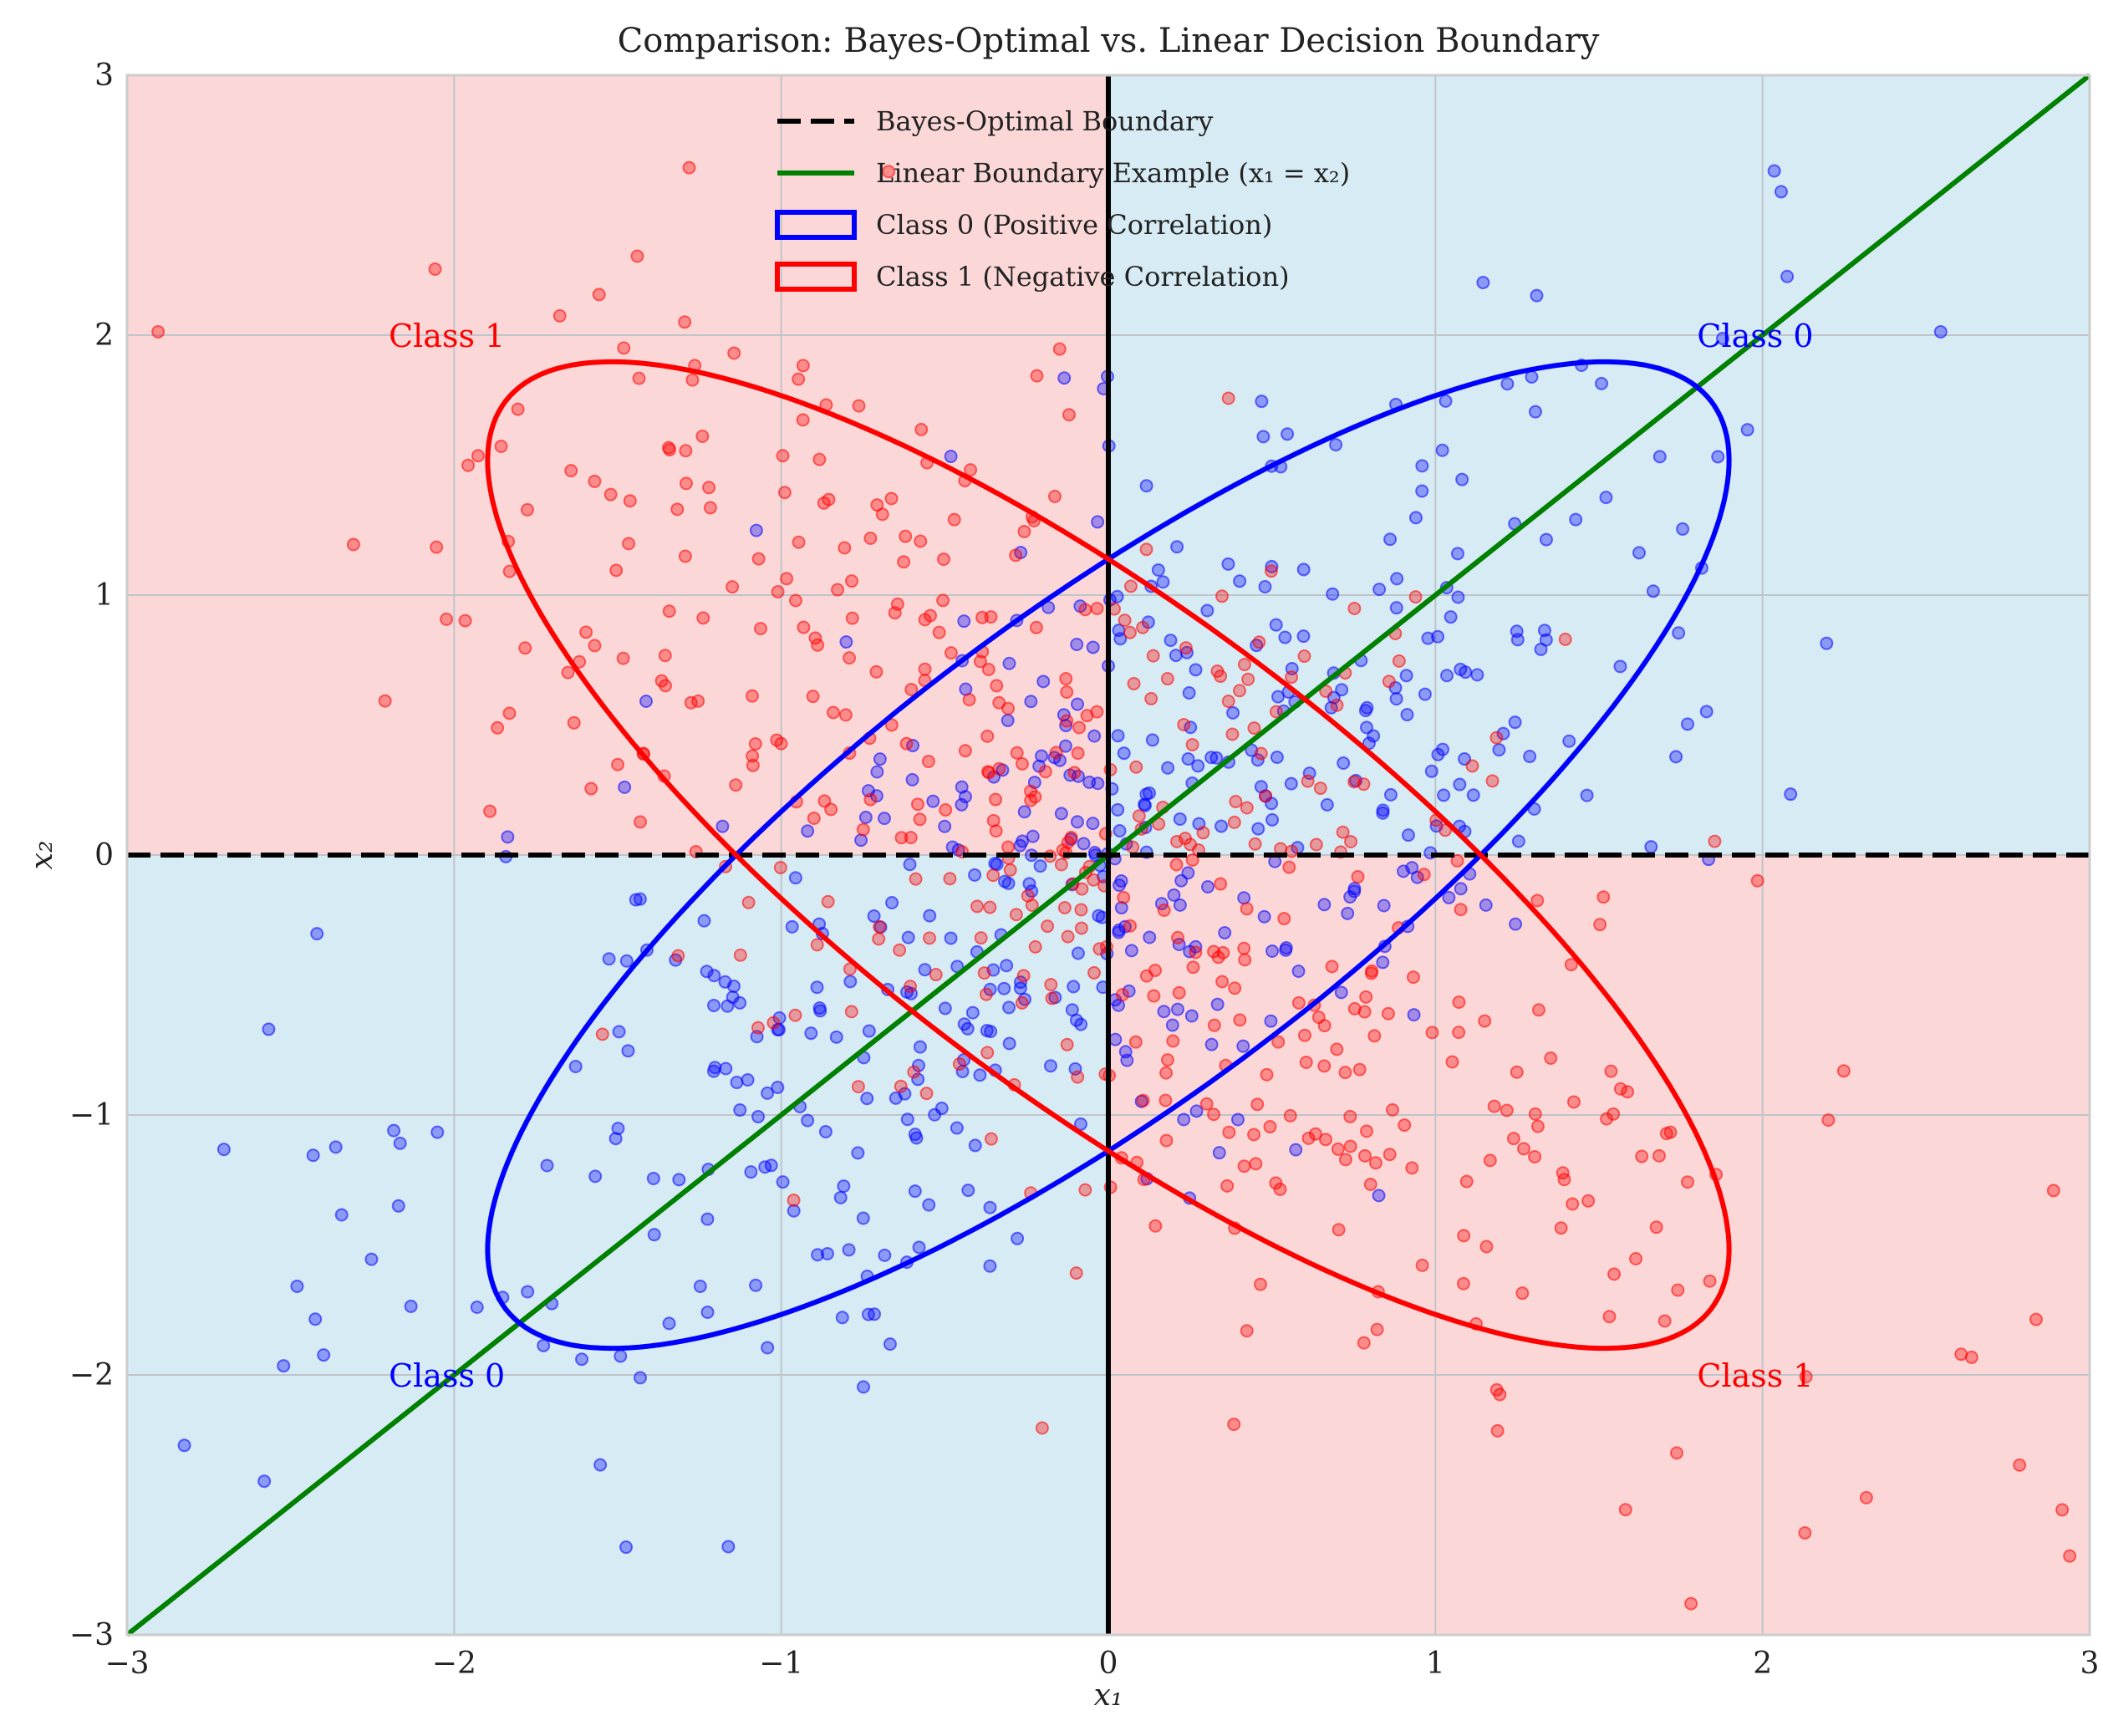 This screenshot has height=1736, width=2103. Describe the element at coordinates (447, 1375) in the screenshot. I see `annotation-label: Class 0` at that location.